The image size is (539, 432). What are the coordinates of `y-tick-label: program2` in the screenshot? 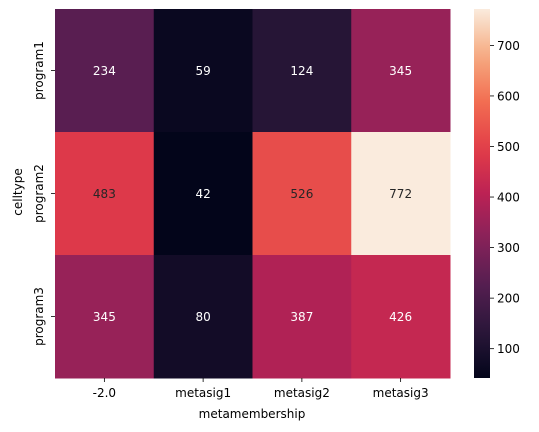 It's located at (39, 193).